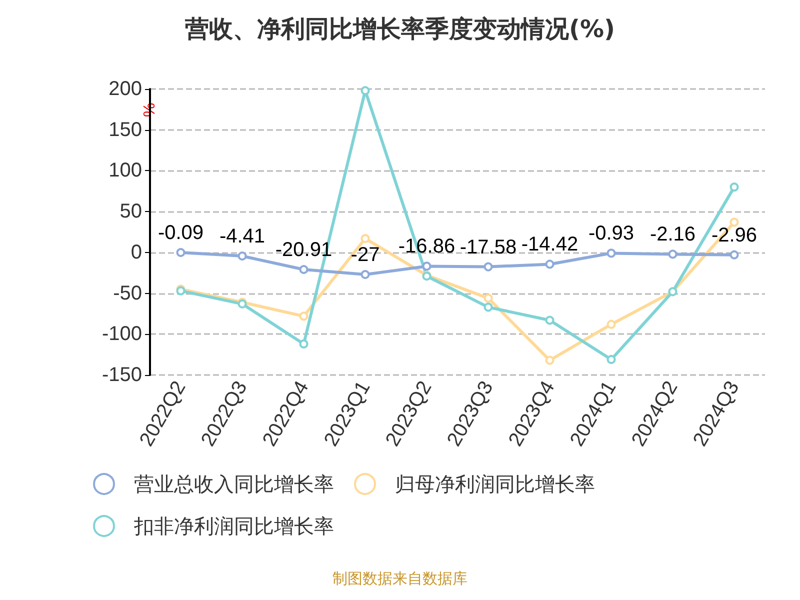  I want to click on y-tick-label: -100, so click(122, 334).